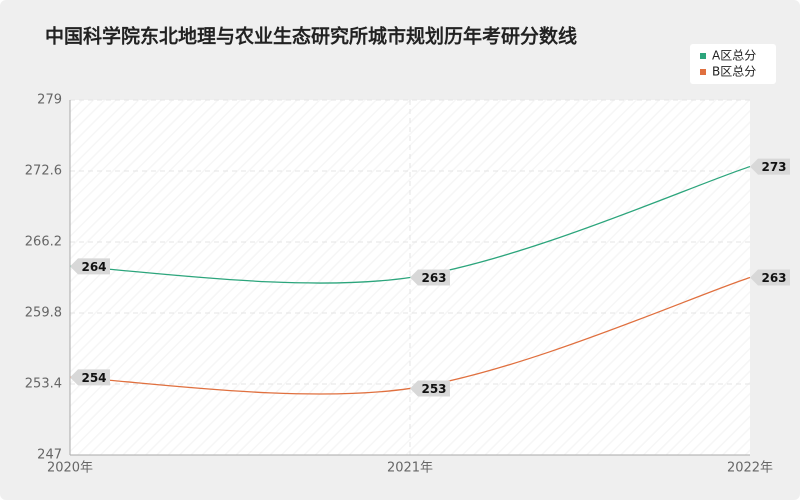 This screenshot has height=500, width=800. I want to click on chart-title: 中国科学院东北地理与农业生态研究所城市规划历年考研分数线, so click(311, 36).